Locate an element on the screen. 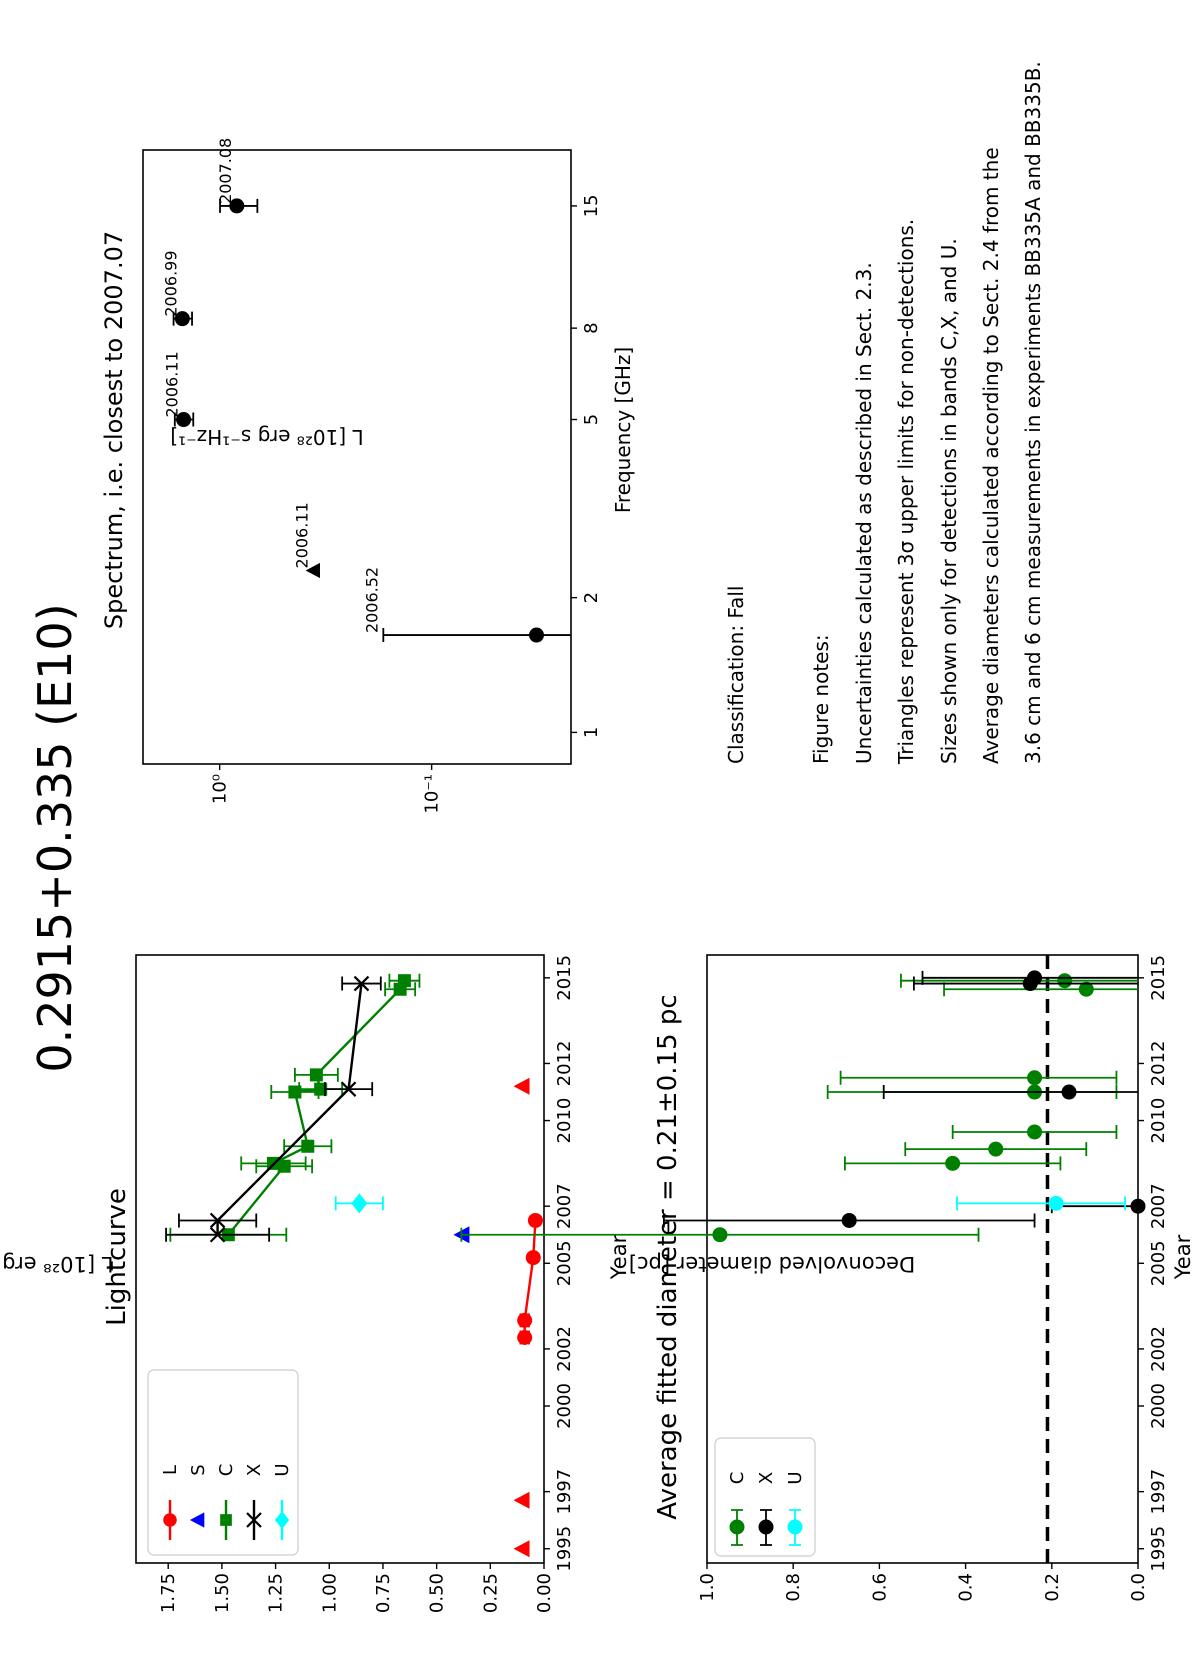  lightcurve-title: Lightcurve is located at coordinates (117, 1257).